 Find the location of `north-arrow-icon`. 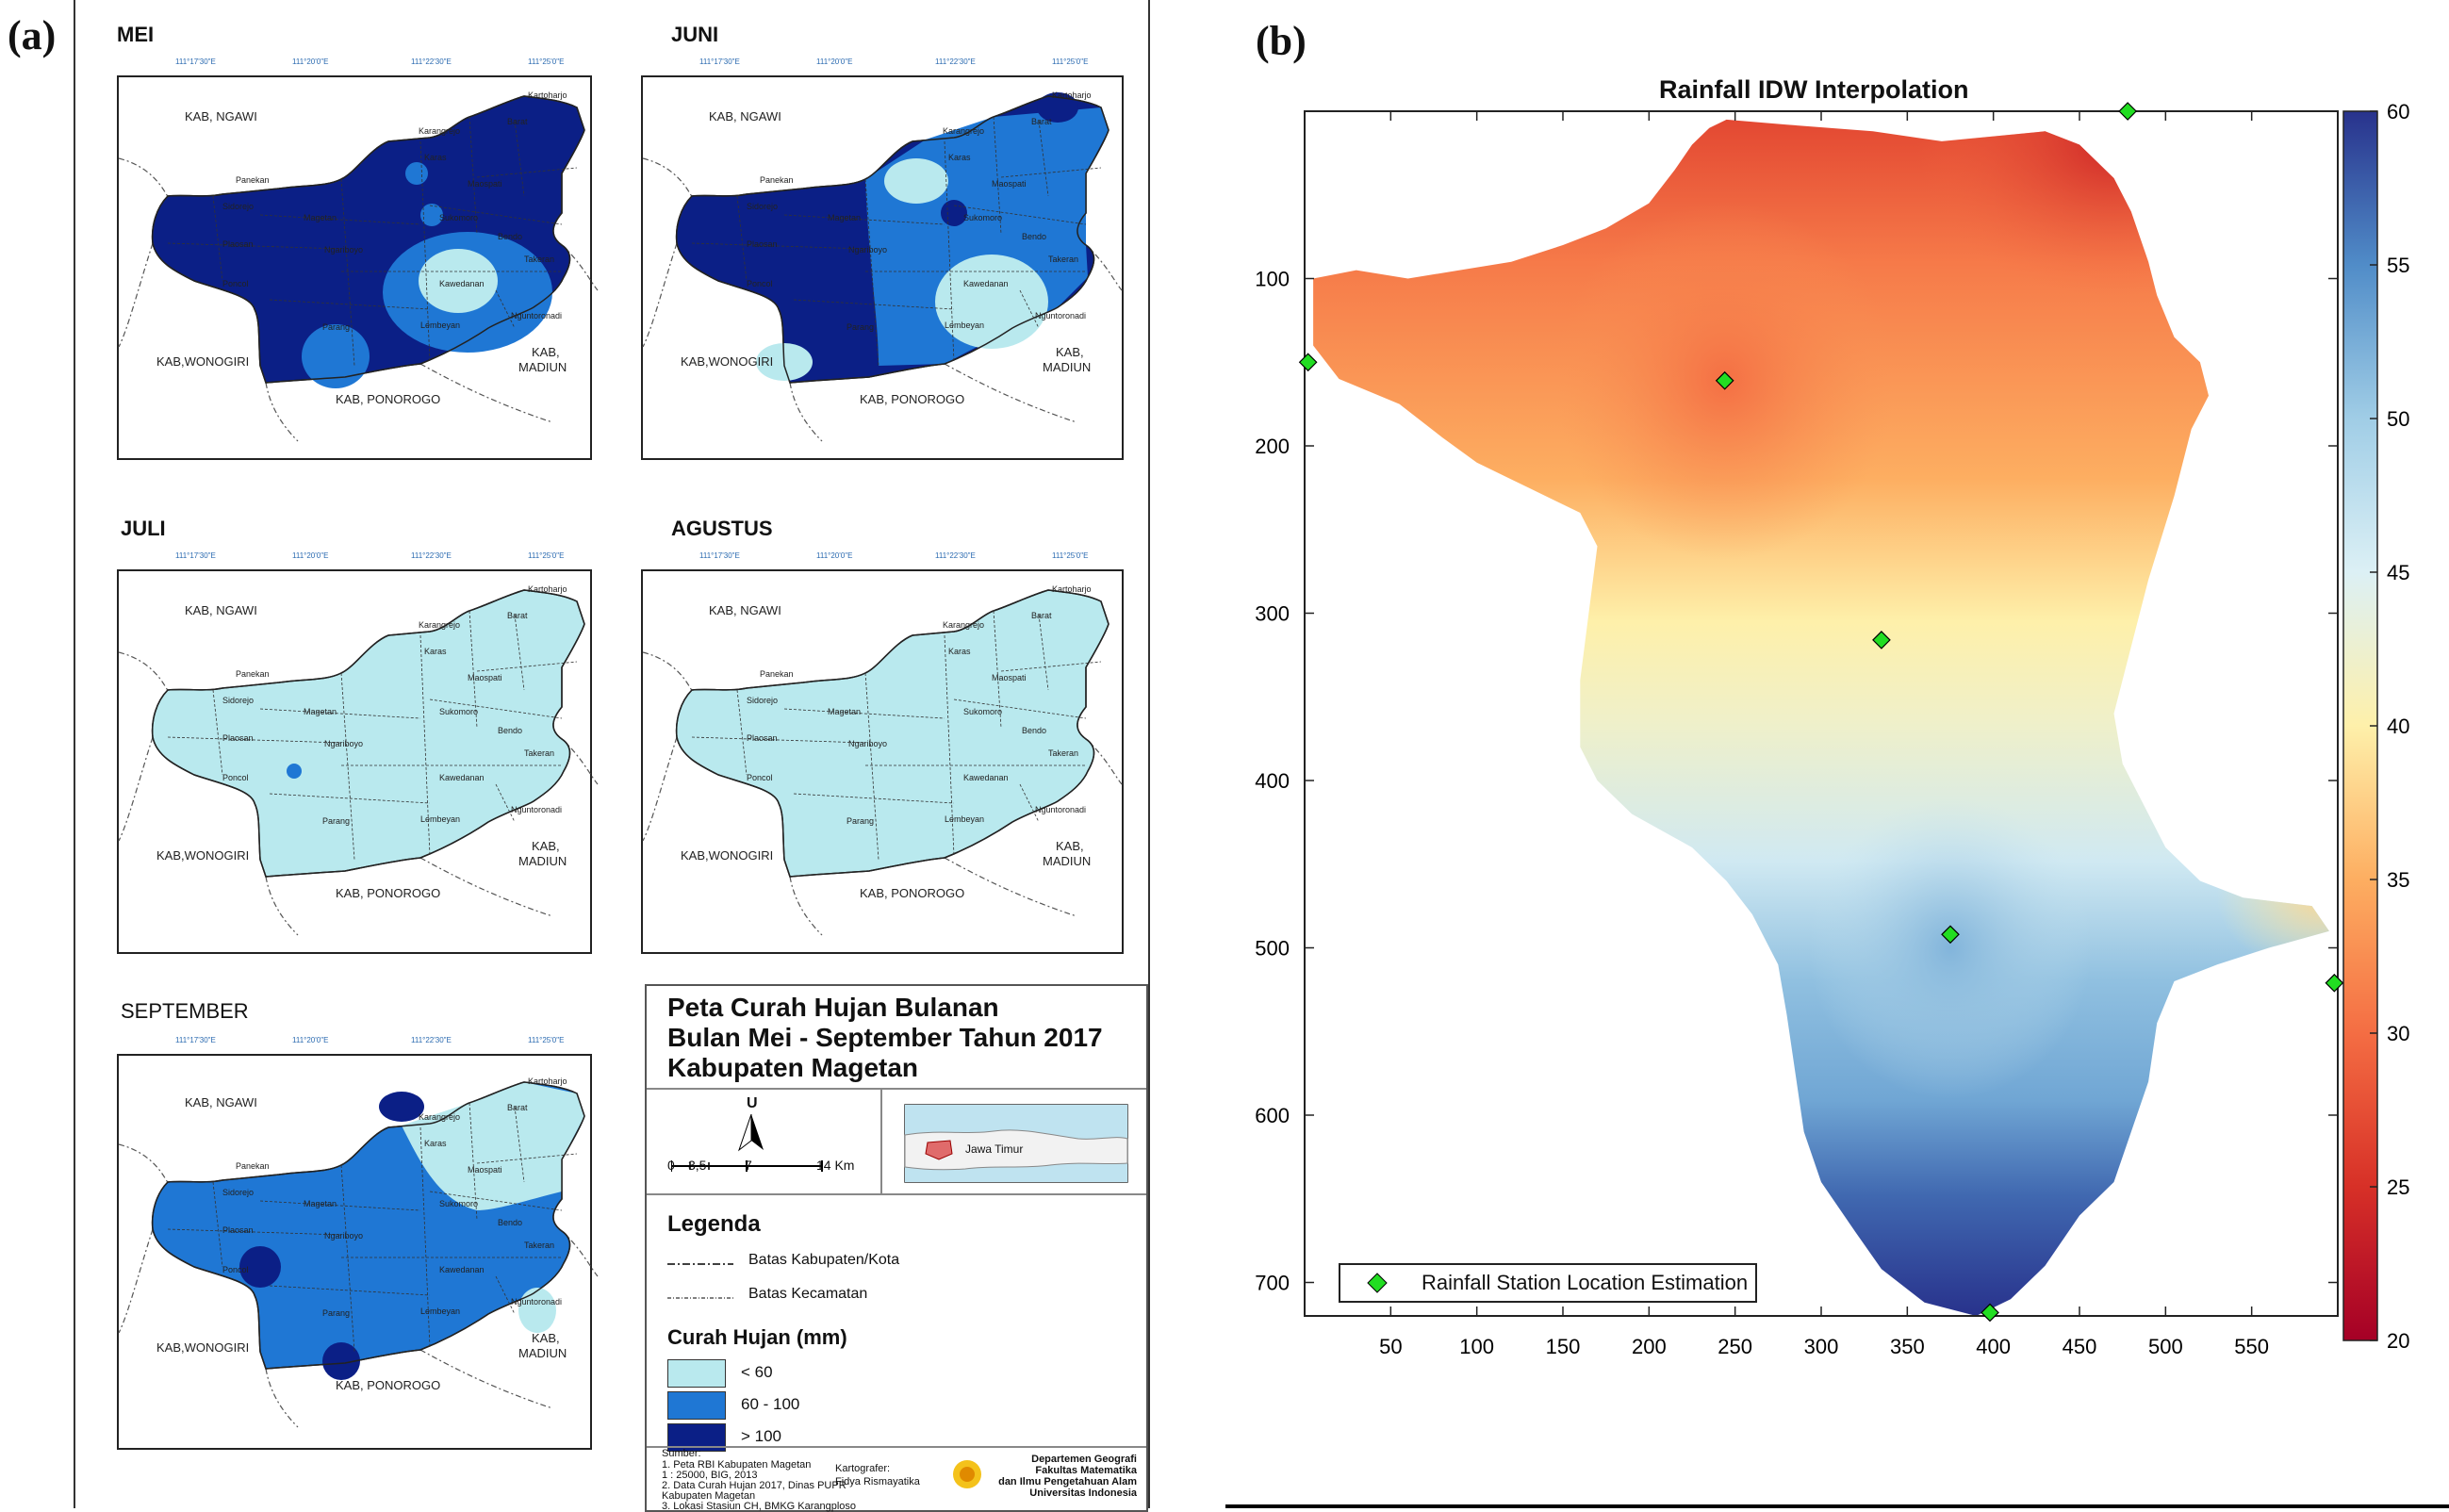

north-arrow-icon is located at coordinates (750, 1133).